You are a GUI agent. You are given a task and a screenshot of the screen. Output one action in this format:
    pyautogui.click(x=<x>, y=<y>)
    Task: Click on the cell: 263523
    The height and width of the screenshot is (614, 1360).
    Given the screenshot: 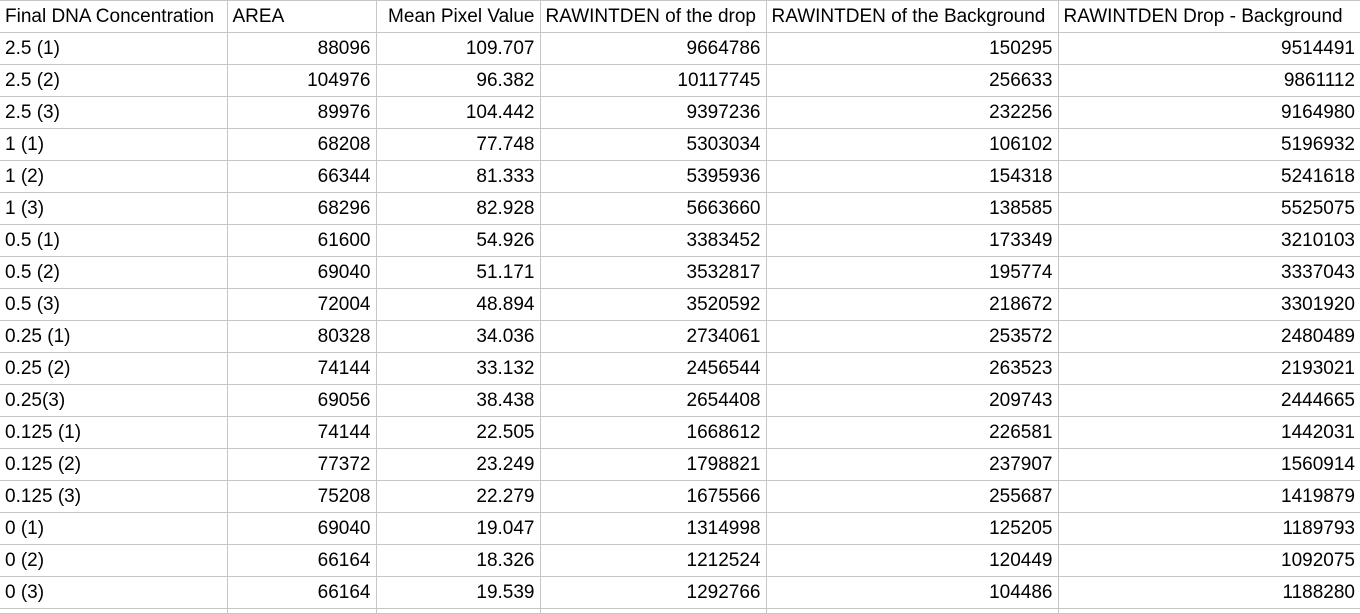 What is the action you would take?
    pyautogui.click(x=912, y=368)
    